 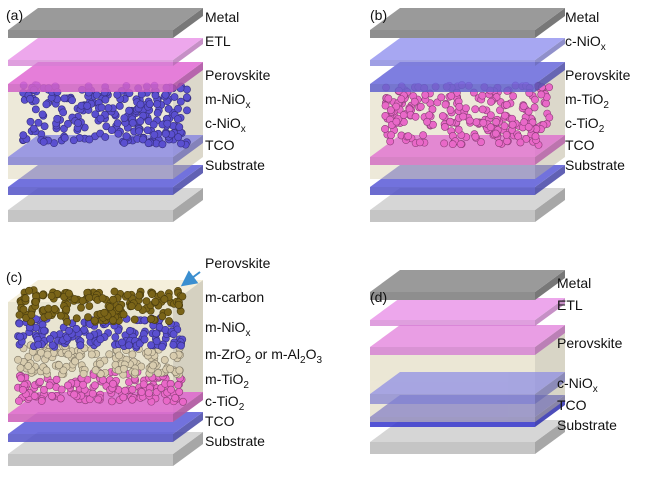 What do you see at coordinates (378, 297) in the screenshot?
I see `panel-tag: (d)` at bounding box center [378, 297].